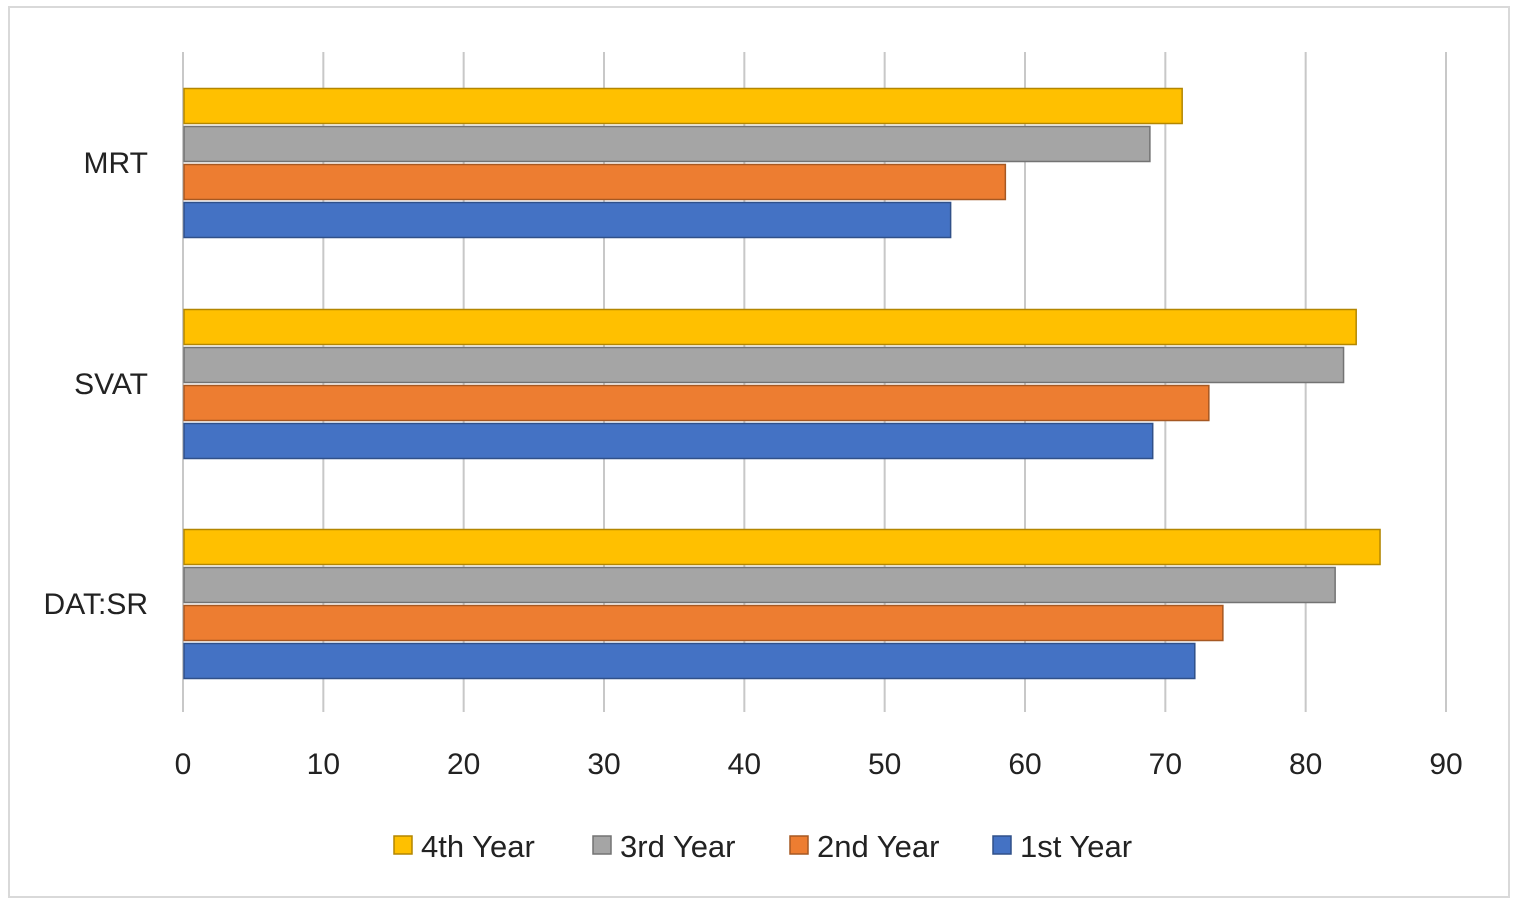 This screenshot has width=1522, height=903. What do you see at coordinates (764, 365) in the screenshot?
I see `bar-svat-3rd-year` at bounding box center [764, 365].